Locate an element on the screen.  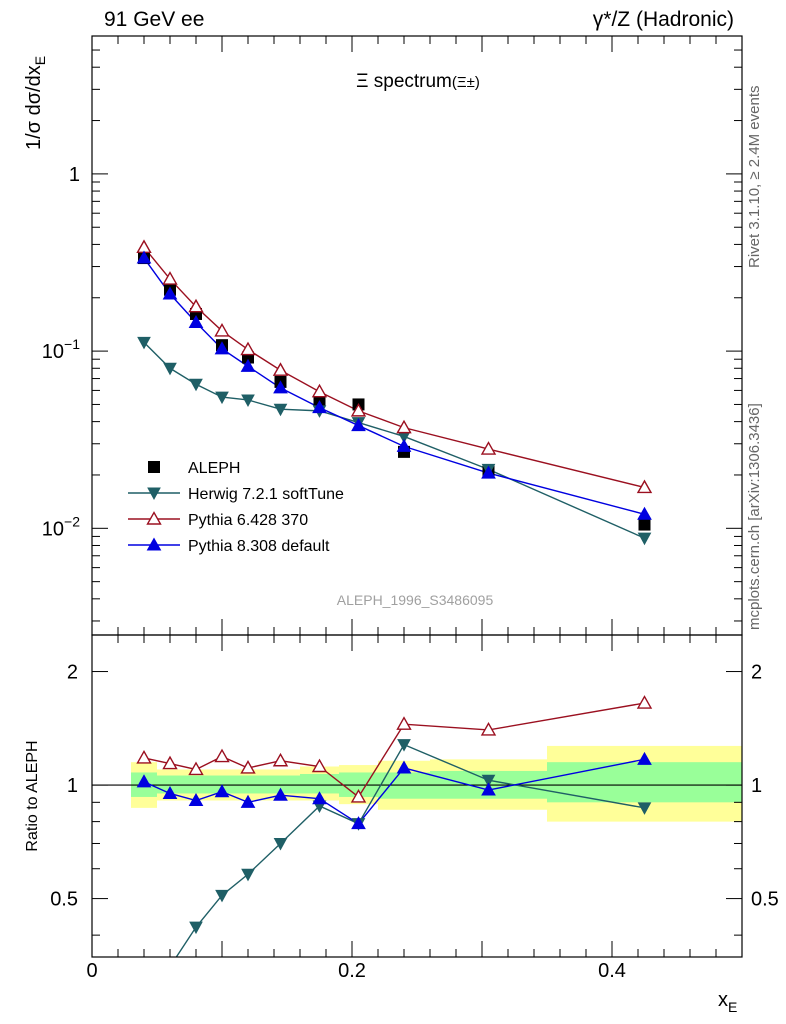
analysis-id-label: ALEPH_1996_S3486095 is located at coordinates (415, 600).